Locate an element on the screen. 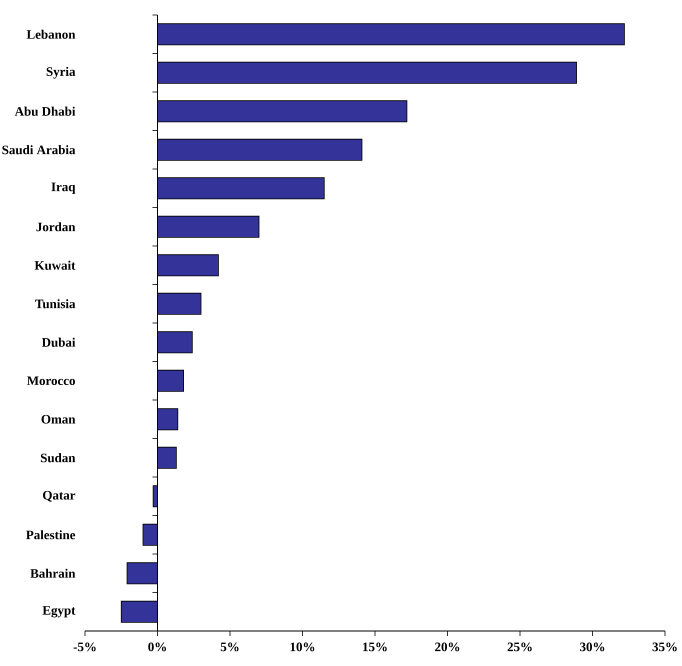  y-tick-label: Egypt is located at coordinates (59, 612).